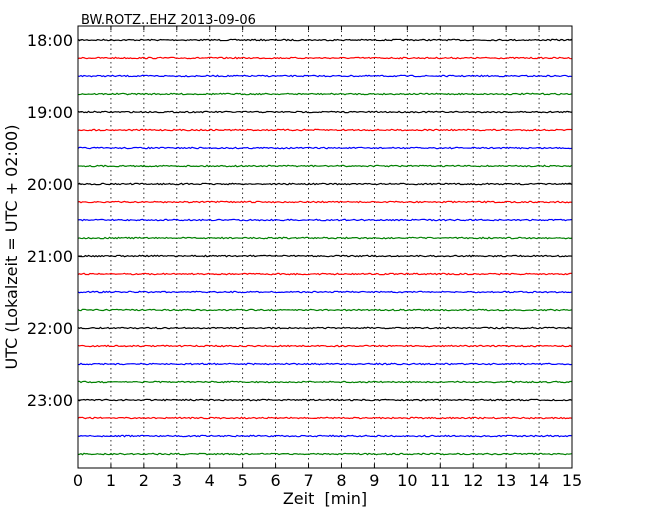  I want to click on y-tick-label: 20:00, so click(50, 184).